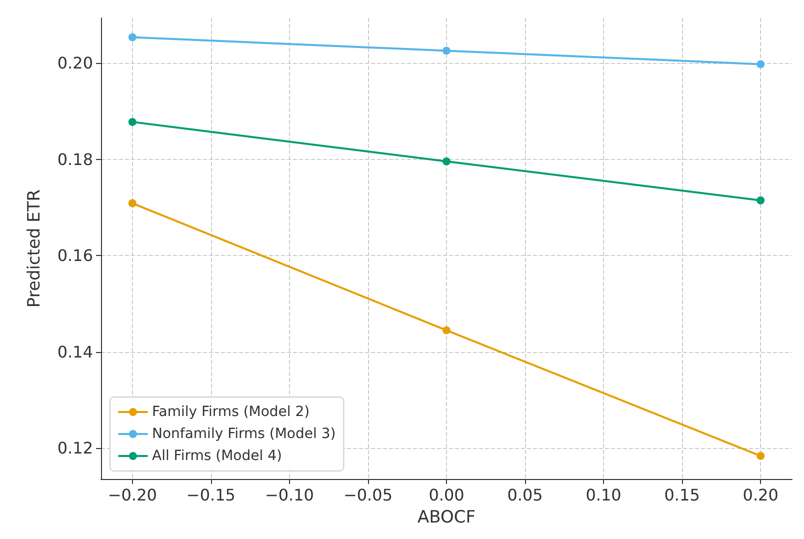  I want to click on y-tick-label: 0.12, so click(75, 448).